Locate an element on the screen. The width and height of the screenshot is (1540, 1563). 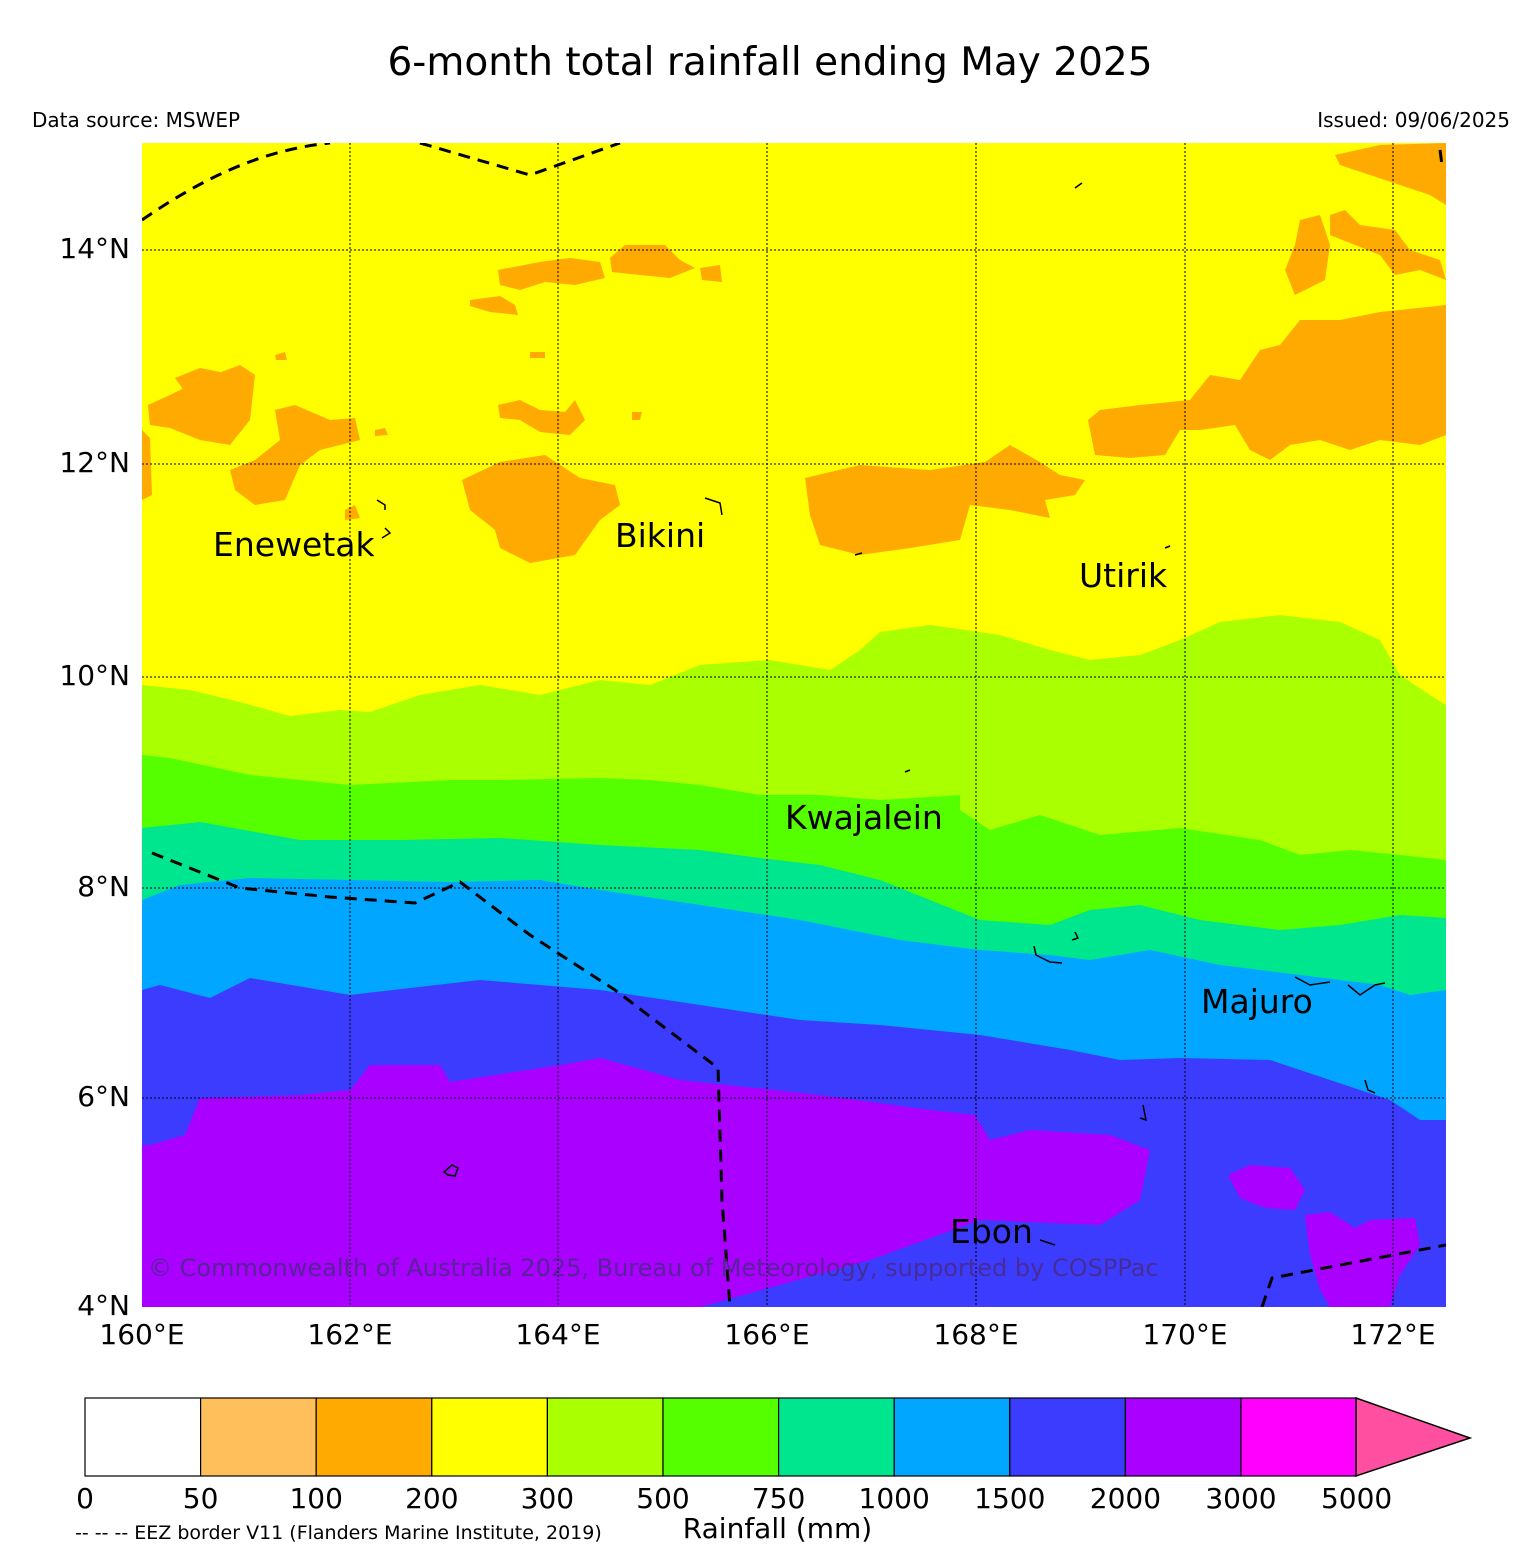
colorbar-tick-label: 500 is located at coordinates (663, 1498).